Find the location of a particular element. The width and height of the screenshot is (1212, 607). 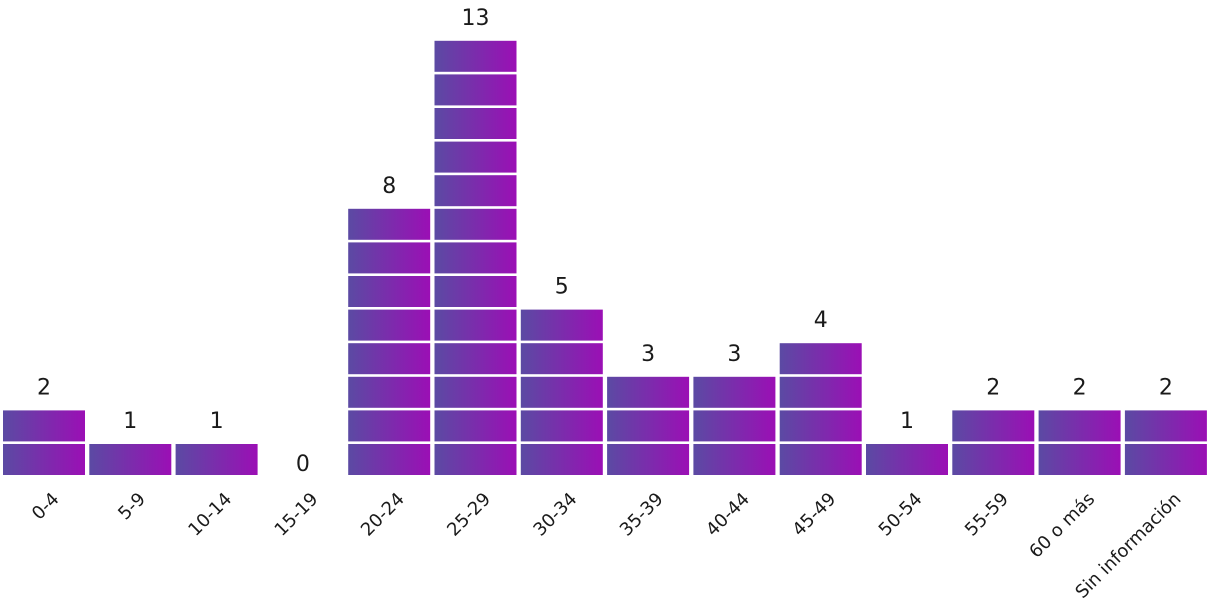

bar-block-Sin información-1 is located at coordinates (1165, 459).